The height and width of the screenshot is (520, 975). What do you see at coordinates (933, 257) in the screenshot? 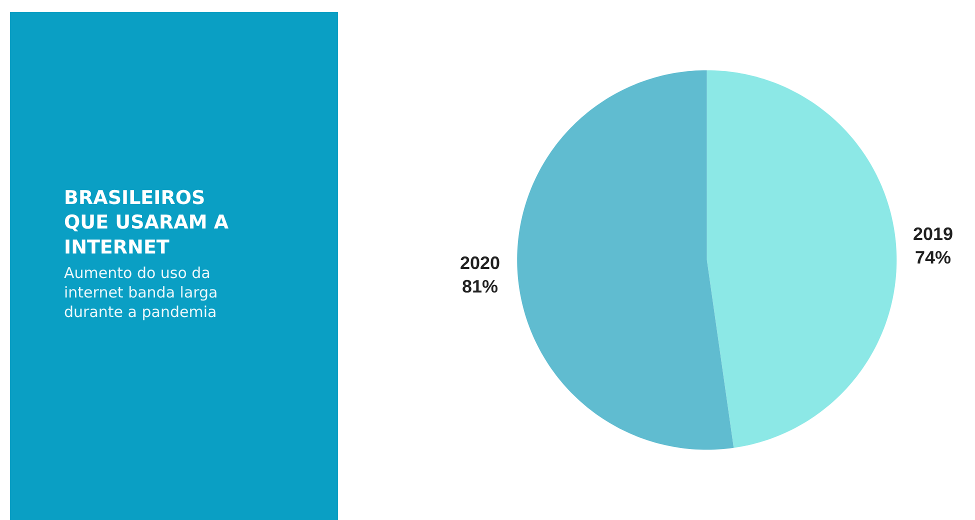
I see `data-label: 74%` at bounding box center [933, 257].